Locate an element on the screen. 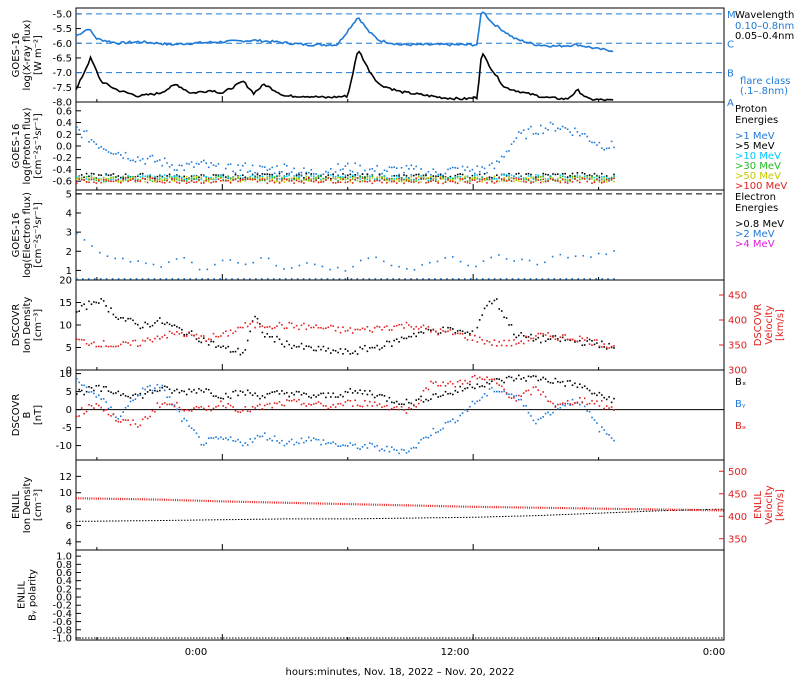 The image size is (800, 680). y2-tick-label: 350 is located at coordinates (737, 539).